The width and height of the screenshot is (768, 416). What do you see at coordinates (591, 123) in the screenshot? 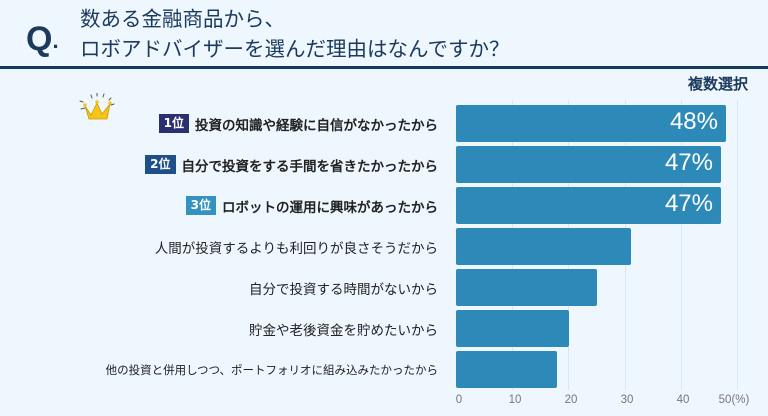
I see `bar-1: 48%` at bounding box center [591, 123].